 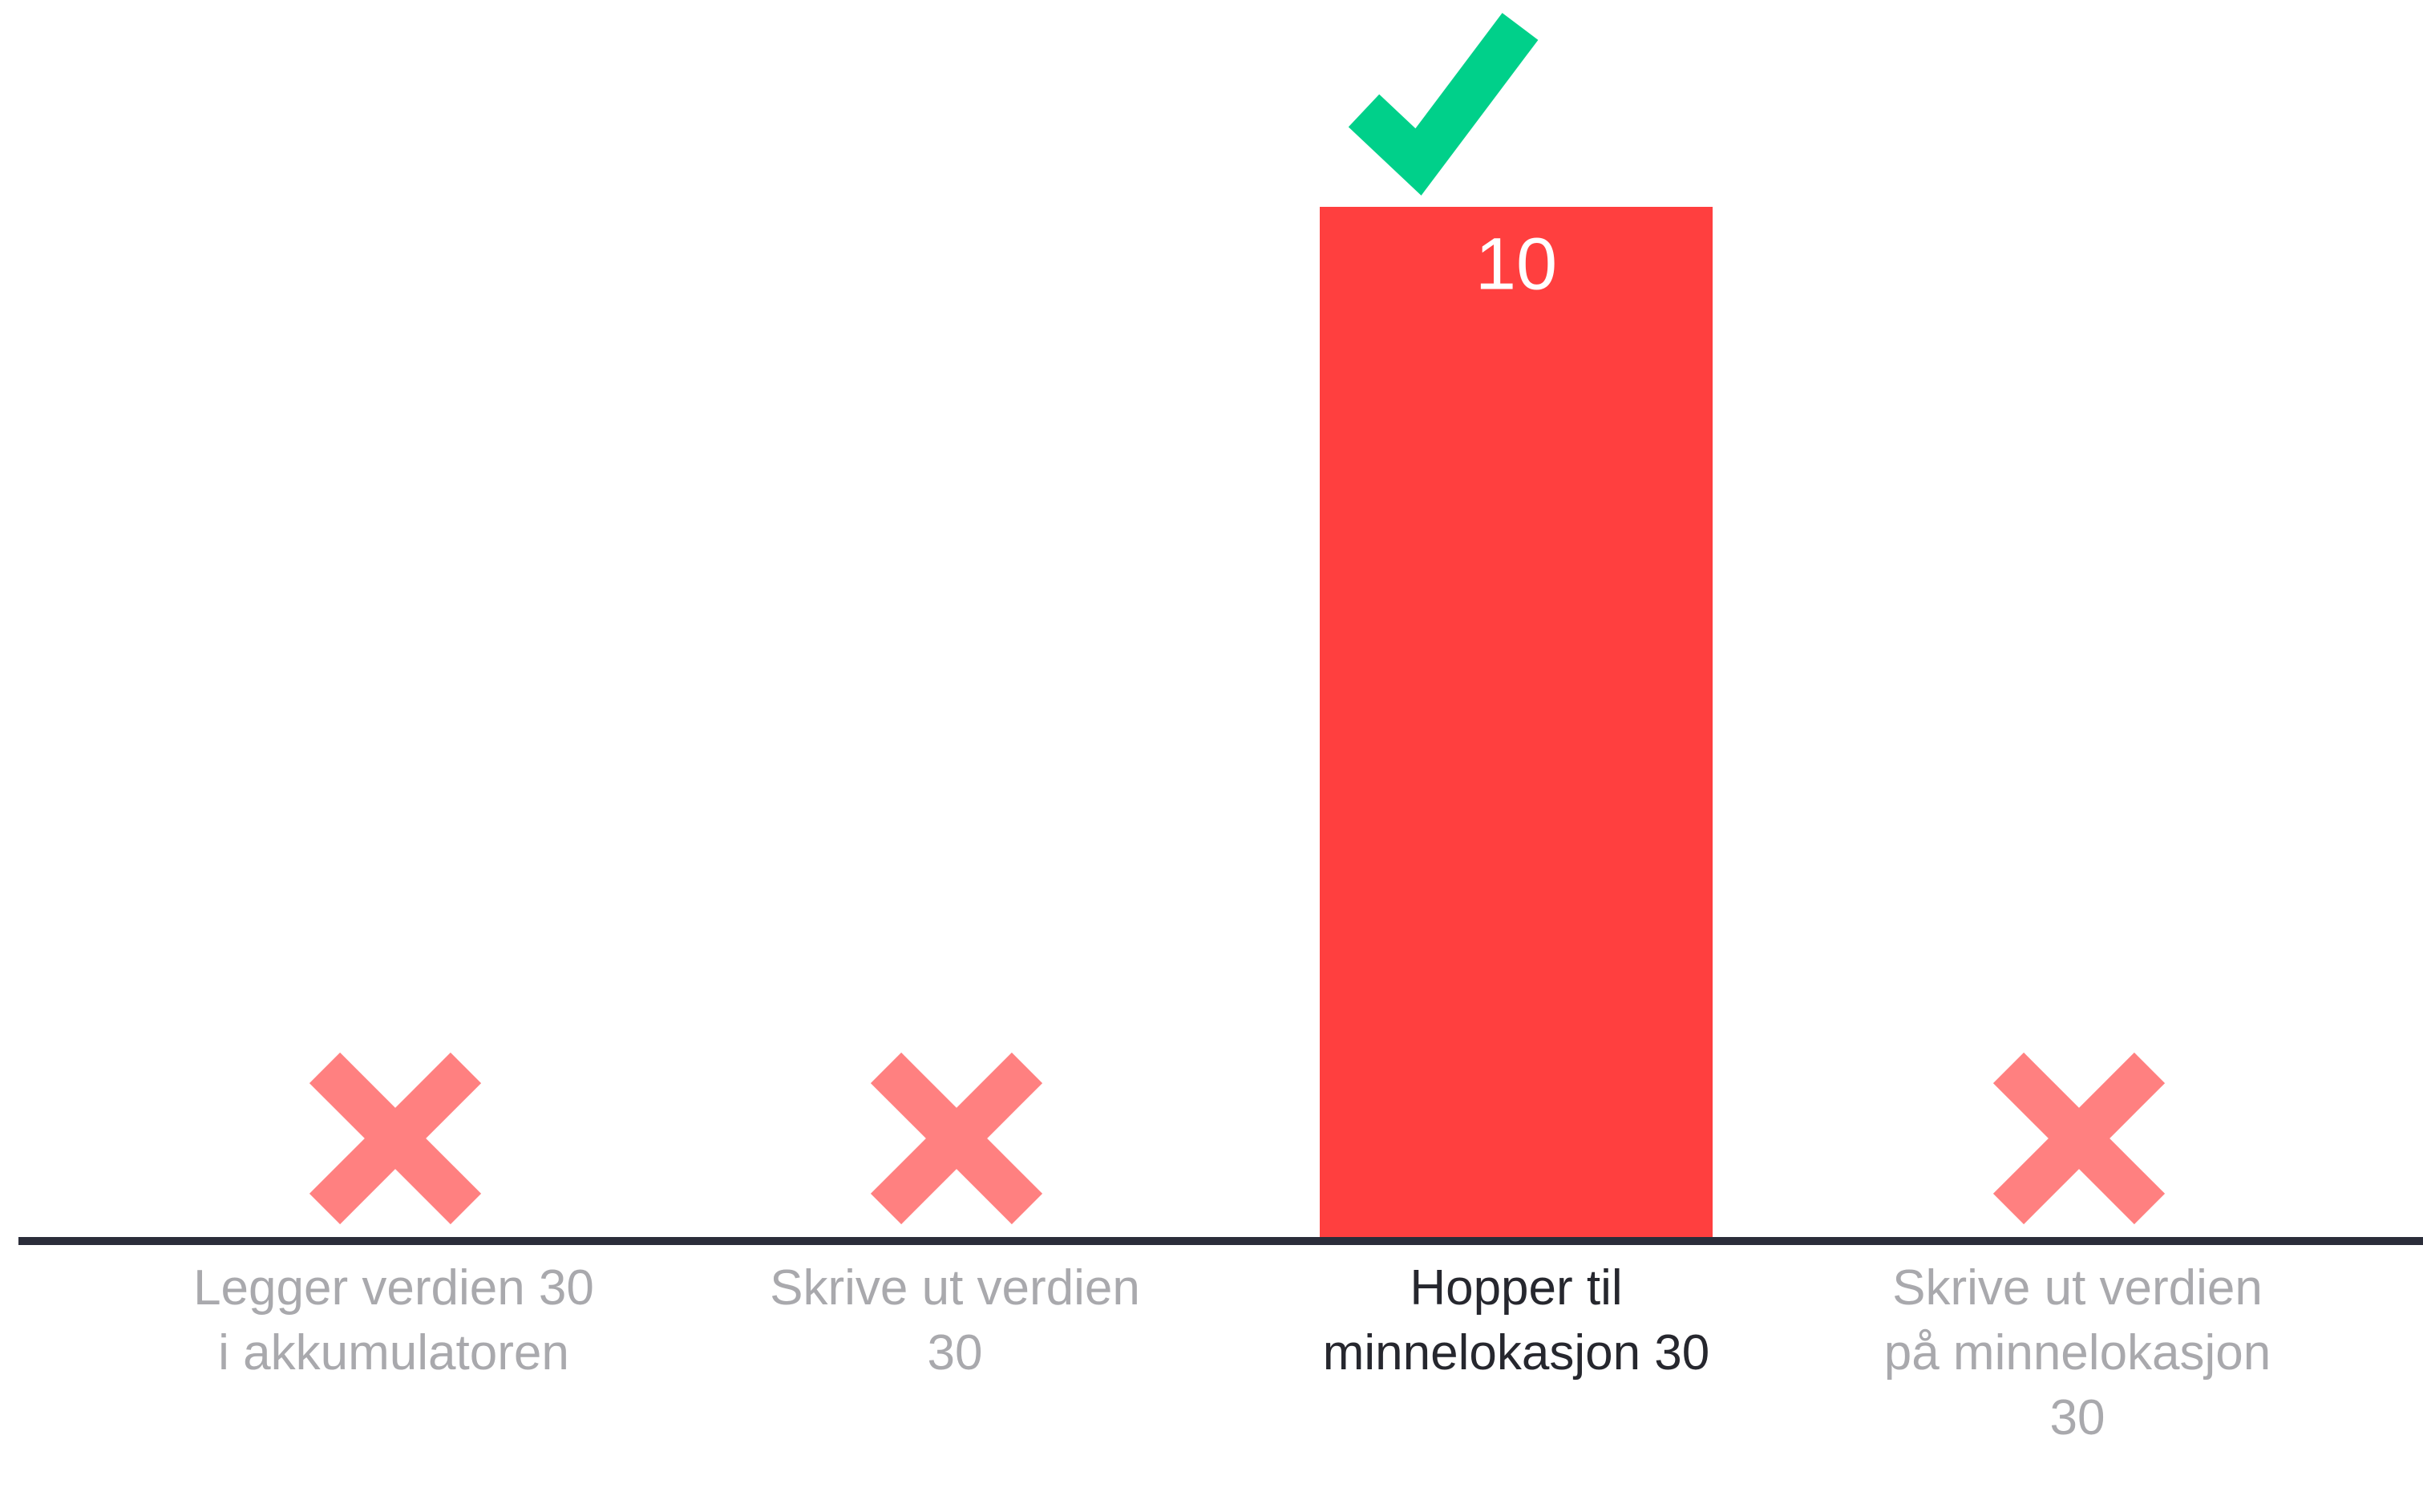 What do you see at coordinates (2077, 1353) in the screenshot?
I see `answer-label: Skrive ut verdien på minnelokasjon 30` at bounding box center [2077, 1353].